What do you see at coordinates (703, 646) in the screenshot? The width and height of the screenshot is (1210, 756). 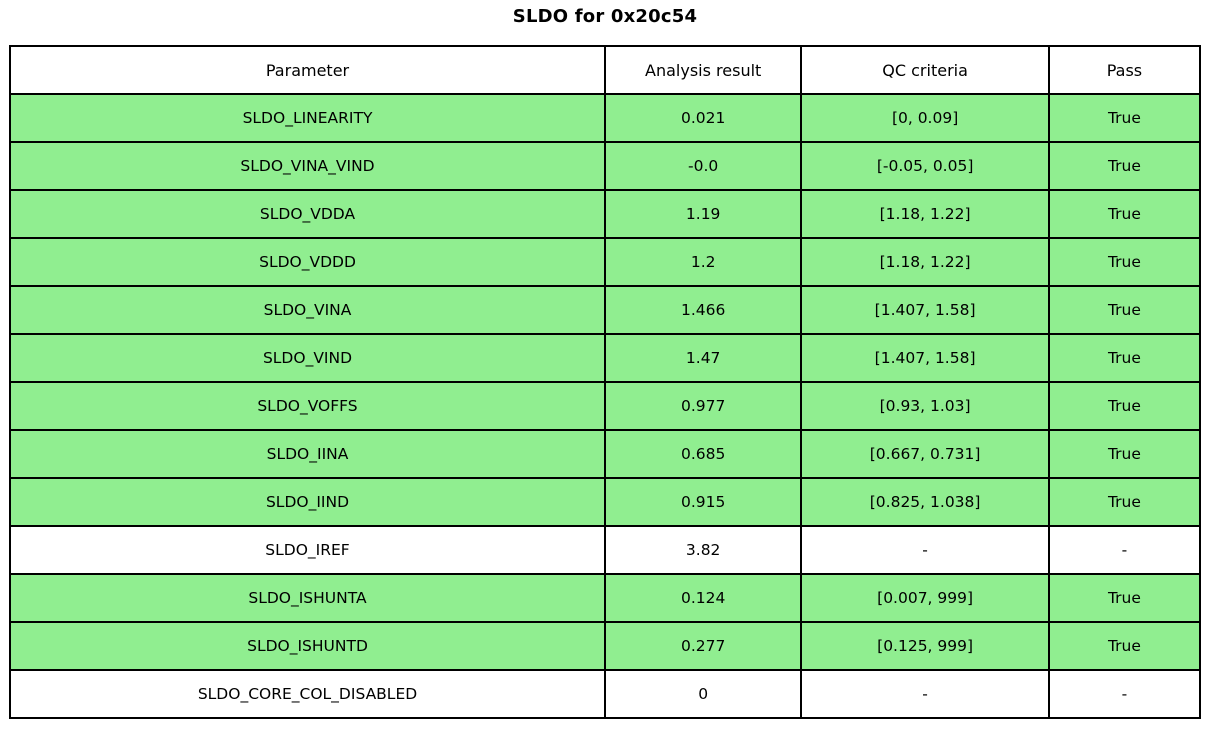 I see `analysis-result-cell: 0.277` at bounding box center [703, 646].